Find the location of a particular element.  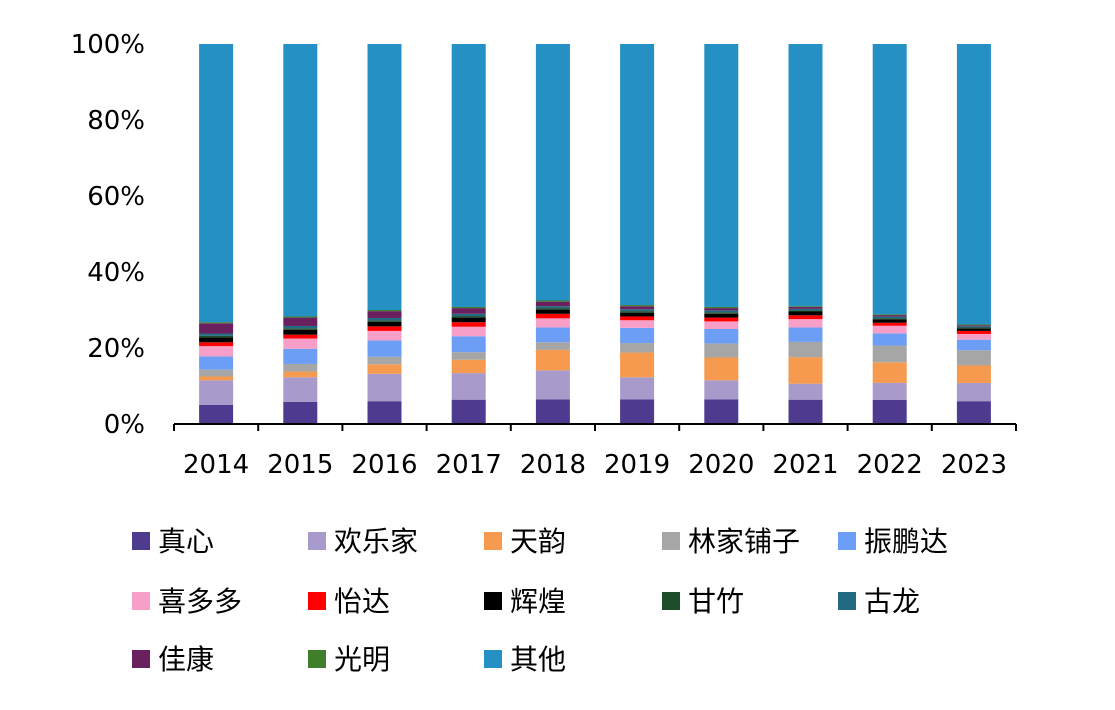

legend-label: 欢乐家 is located at coordinates (376, 541).